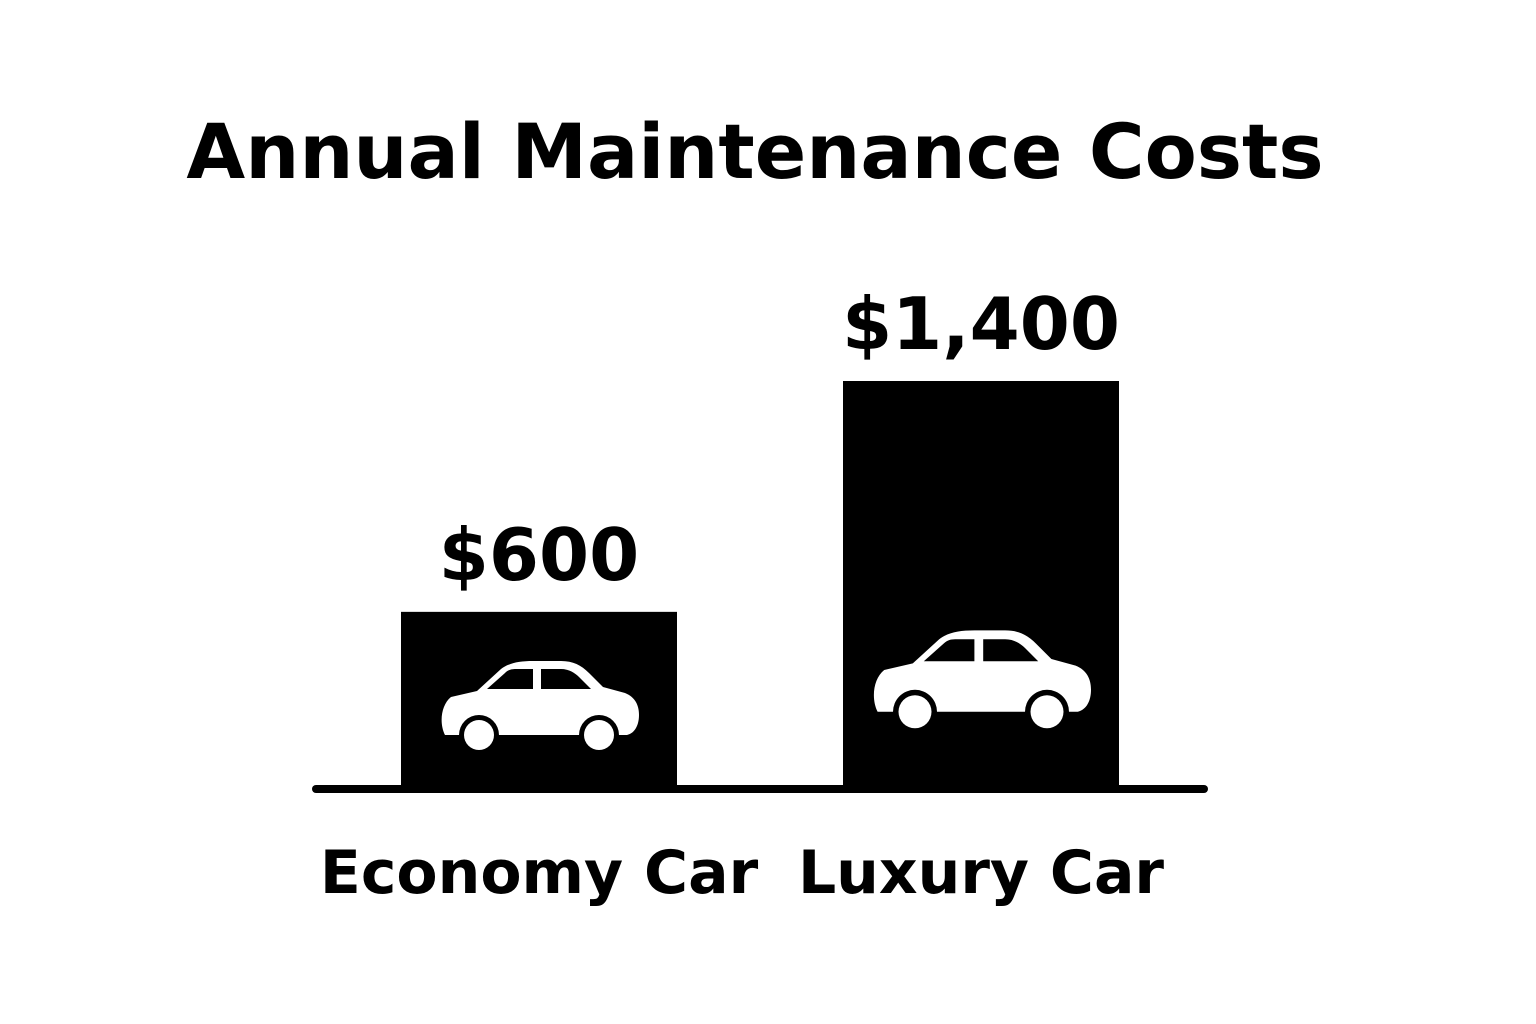 The image size is (1536, 1024). Describe the element at coordinates (754, 151) in the screenshot. I see `chart-title: Annual Maintenance Costs` at that location.